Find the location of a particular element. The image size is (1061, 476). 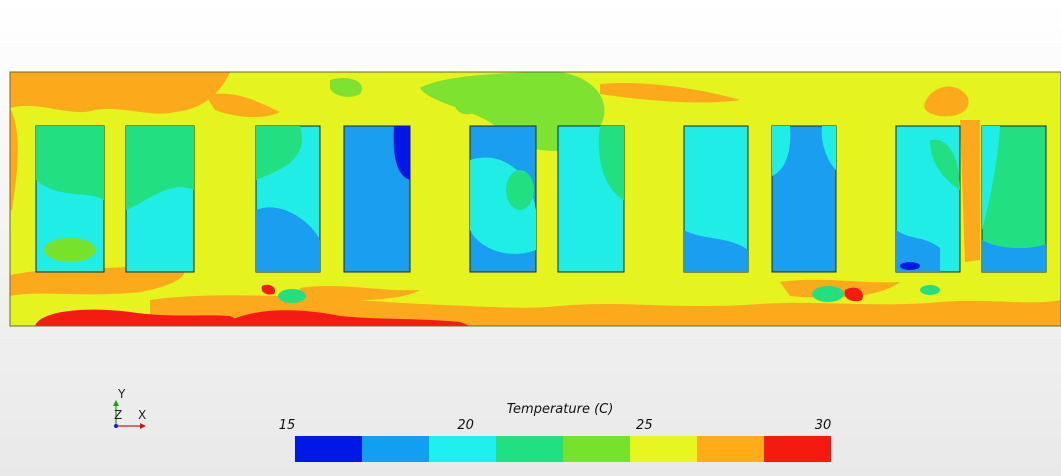

hot-spot-left is located at coordinates (268, 289).